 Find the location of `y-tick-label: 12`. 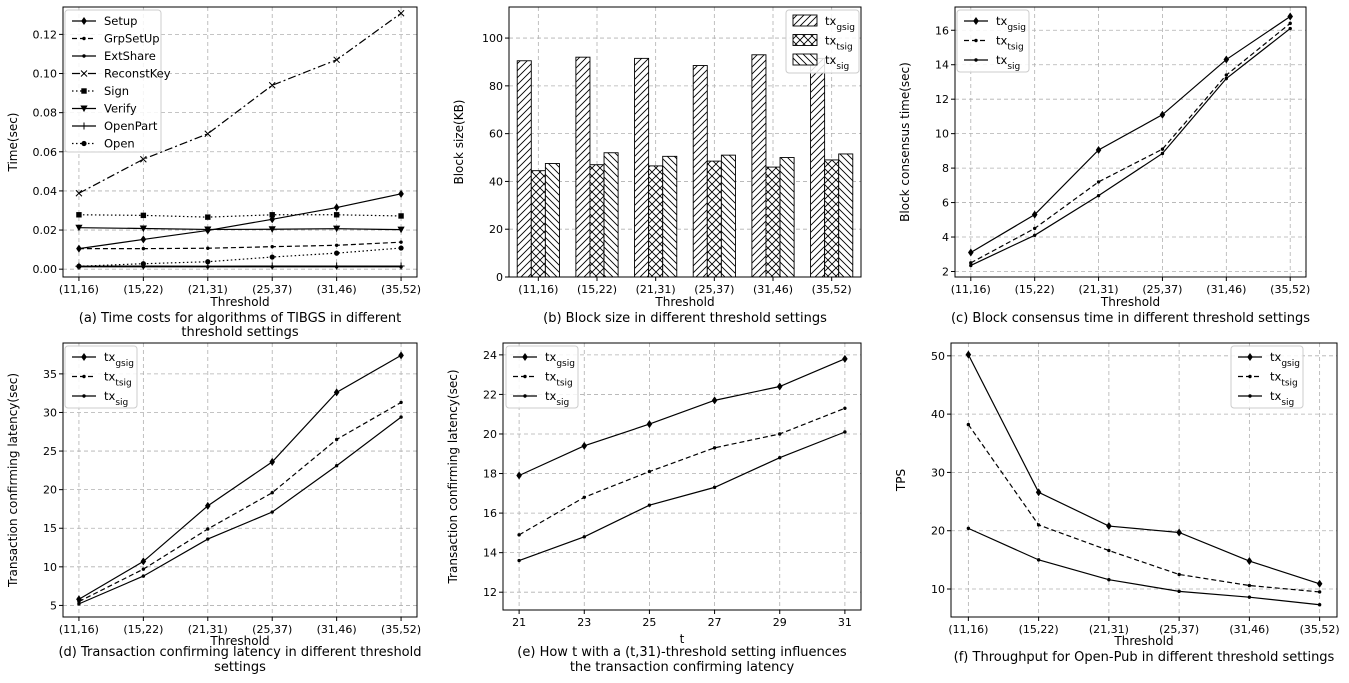

y-tick-label: 12 is located at coordinates (942, 99).